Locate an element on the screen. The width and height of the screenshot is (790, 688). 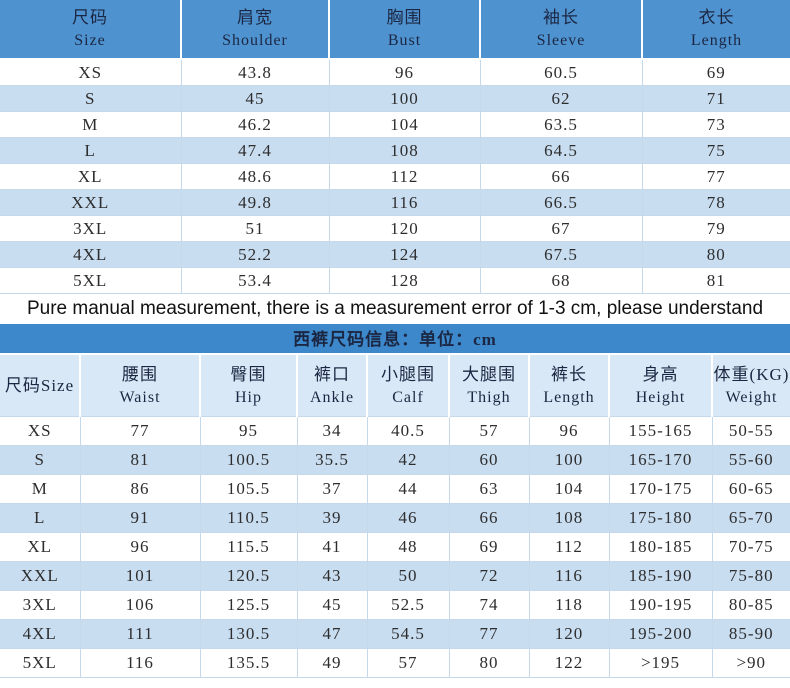
column-header-zh: 臀围 is located at coordinates (248, 374).